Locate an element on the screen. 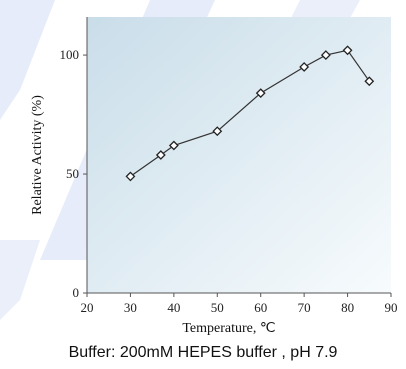  x-tick-label: 80 is located at coordinates (347, 307).